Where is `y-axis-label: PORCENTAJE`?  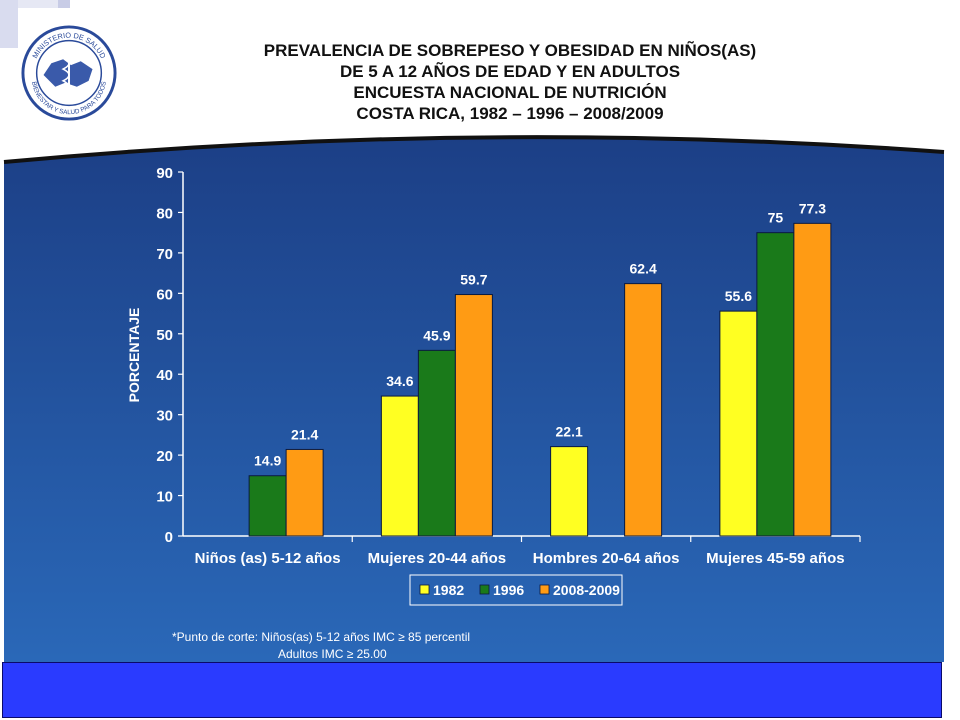 y-axis-label: PORCENTAJE is located at coordinates (134, 355).